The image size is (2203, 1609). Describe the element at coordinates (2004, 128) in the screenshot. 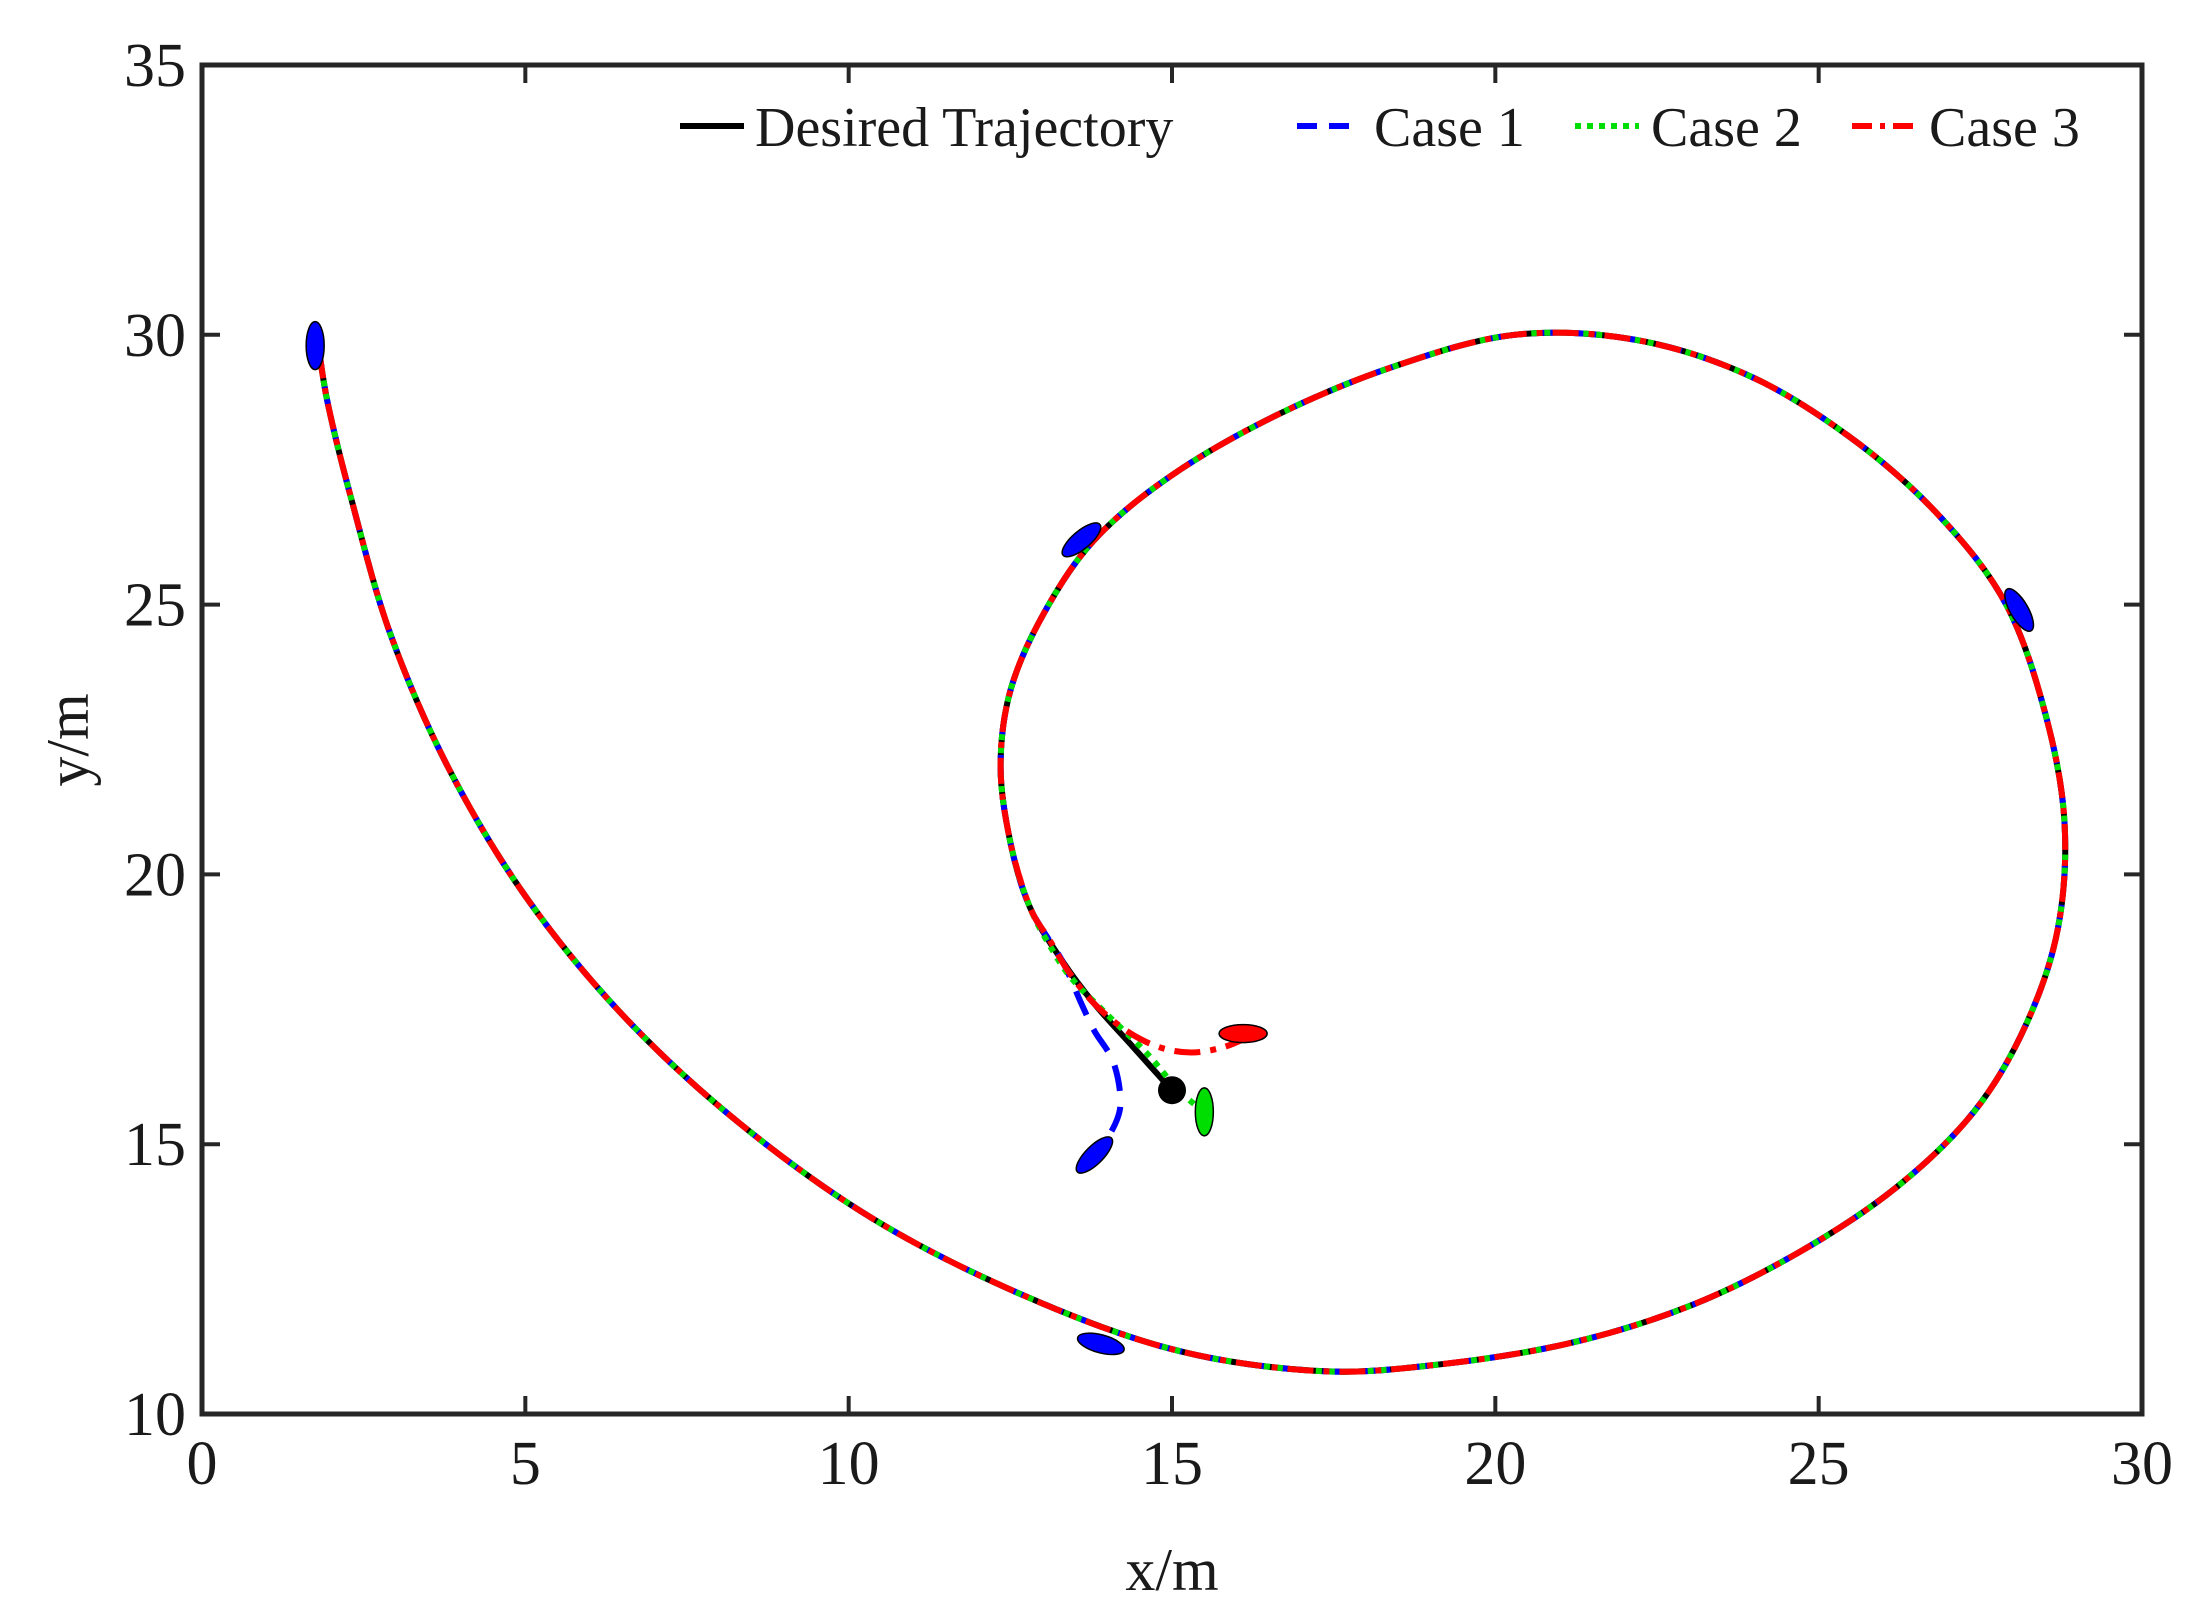

I see `legend-label: Case 3` at that location.